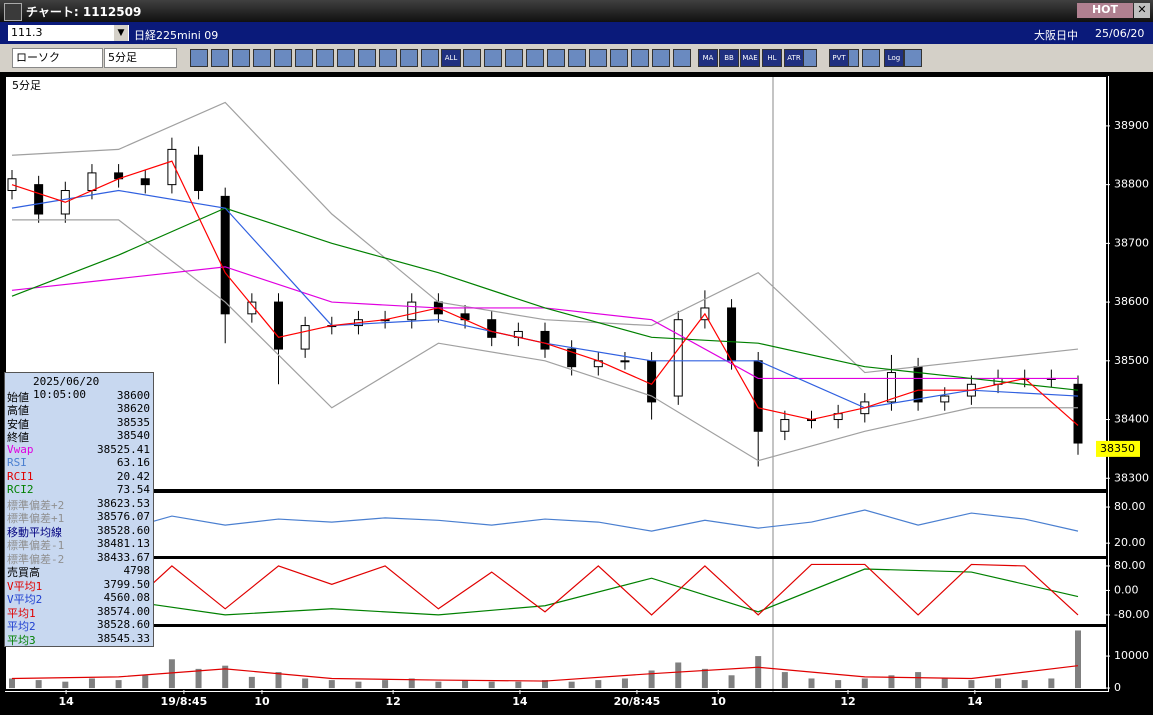 The image size is (1153, 715). What do you see at coordinates (772, 58) in the screenshot?
I see `tool-button: HL` at bounding box center [772, 58].